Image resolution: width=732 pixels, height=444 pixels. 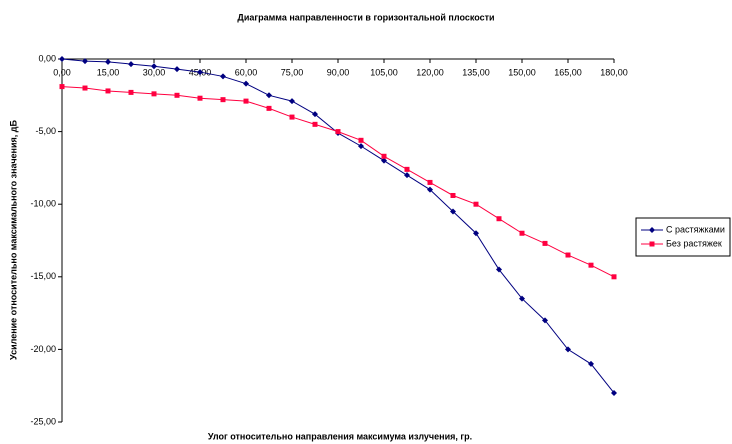 What do you see at coordinates (694, 243) in the screenshot?
I see `legend-label: Без растяжек` at bounding box center [694, 243].